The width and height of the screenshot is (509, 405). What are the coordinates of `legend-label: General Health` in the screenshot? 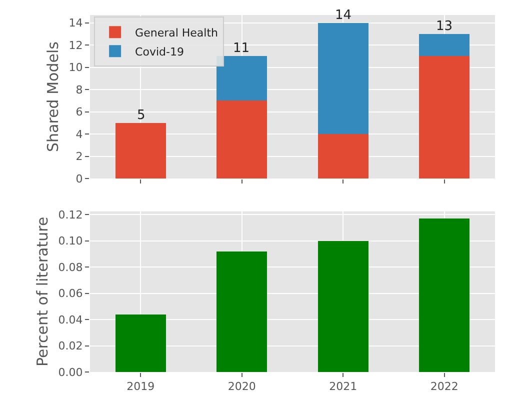 It's located at (176, 33).